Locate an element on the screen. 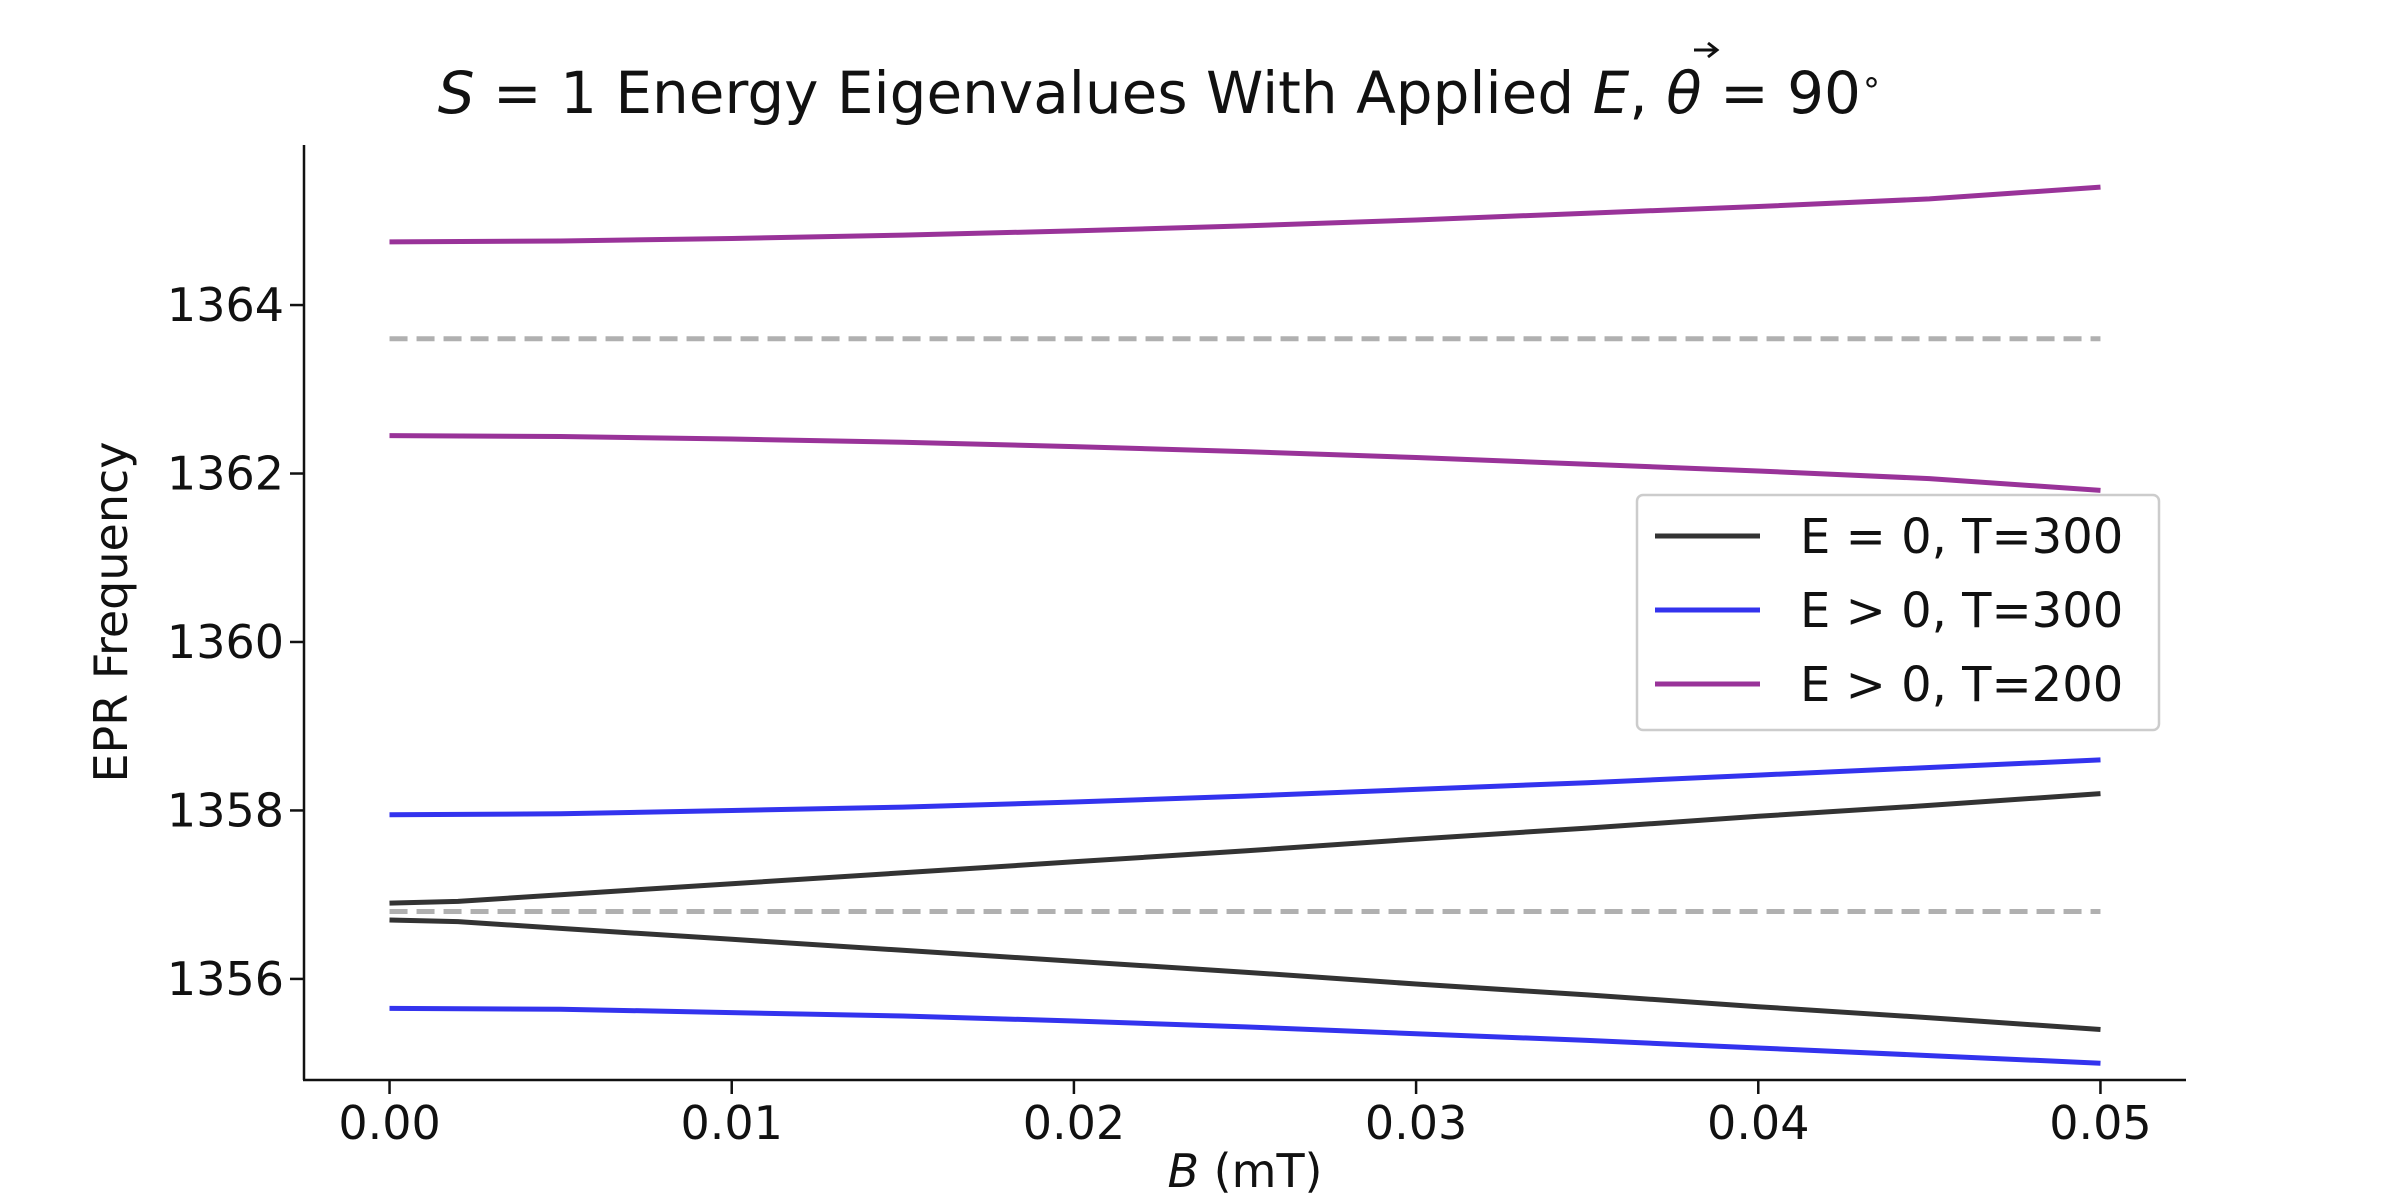 This screenshot has width=2400, height=1200. y-tick-label: 1364 is located at coordinates (225, 305).